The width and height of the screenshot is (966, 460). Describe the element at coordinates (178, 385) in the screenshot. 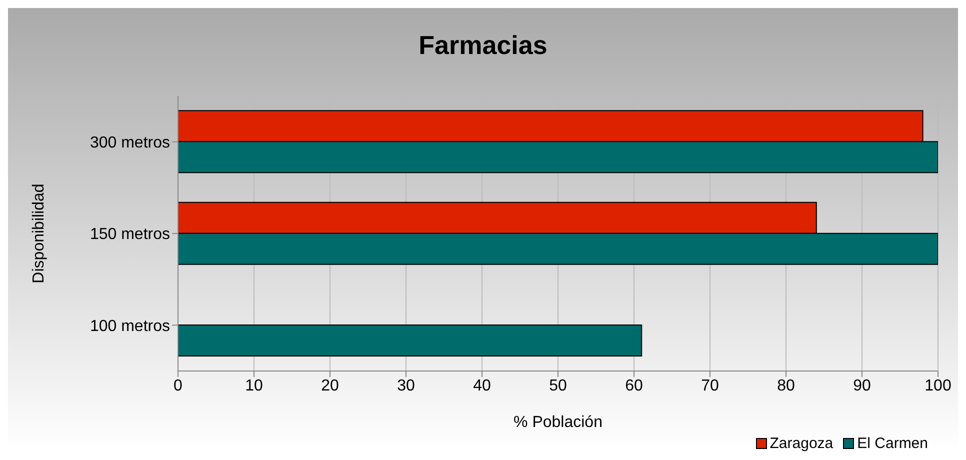

I see `x-tick-label: 0` at that location.